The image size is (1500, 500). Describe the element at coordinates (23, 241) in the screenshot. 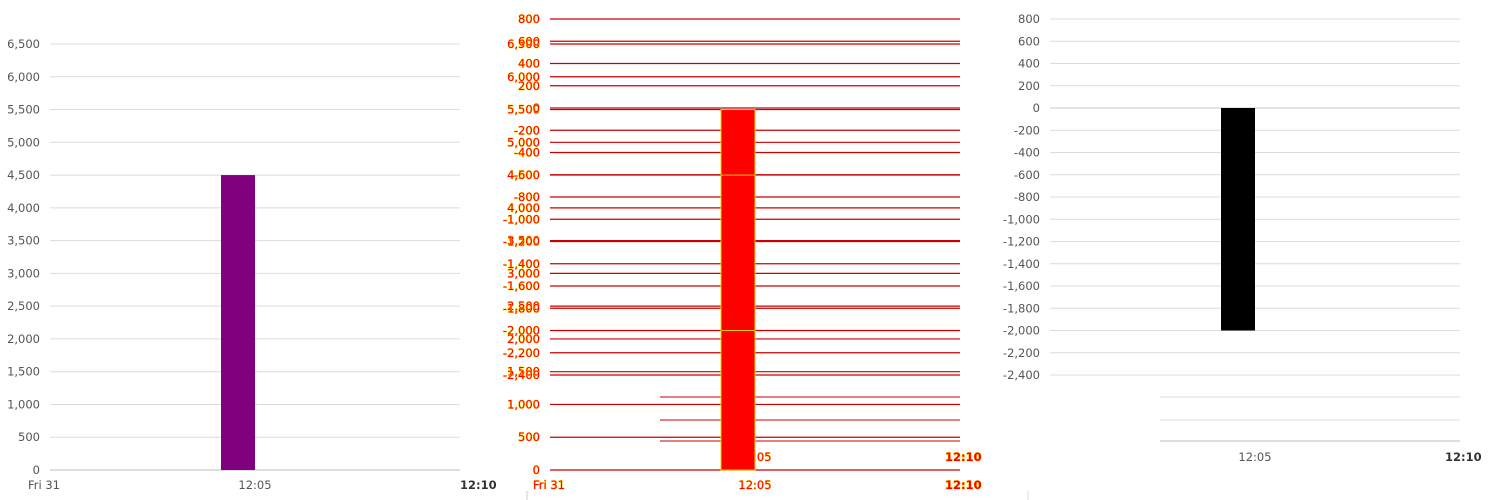

I see `c1-ytick-label: 3,500` at that location.